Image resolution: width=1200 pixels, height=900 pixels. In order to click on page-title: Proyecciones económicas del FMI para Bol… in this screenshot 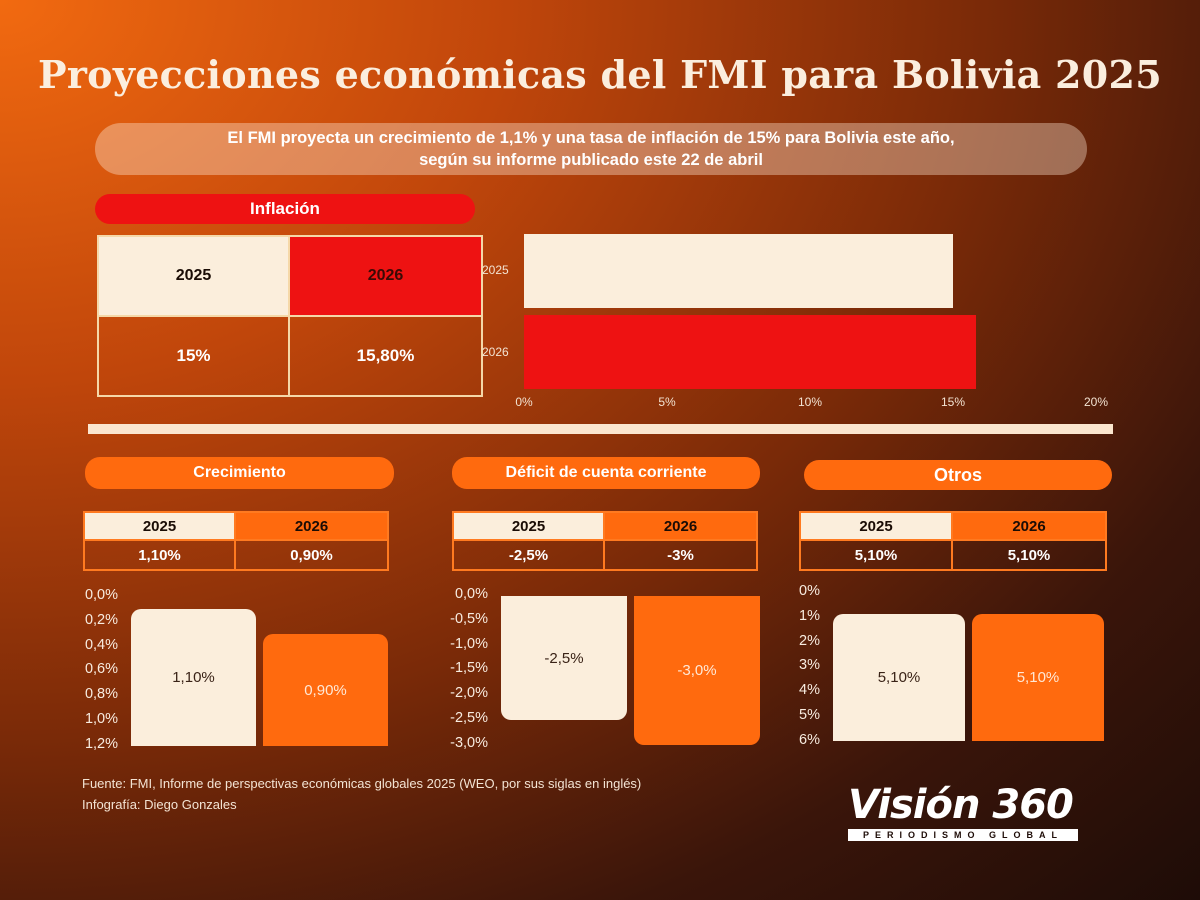, I will do `click(600, 74)`.